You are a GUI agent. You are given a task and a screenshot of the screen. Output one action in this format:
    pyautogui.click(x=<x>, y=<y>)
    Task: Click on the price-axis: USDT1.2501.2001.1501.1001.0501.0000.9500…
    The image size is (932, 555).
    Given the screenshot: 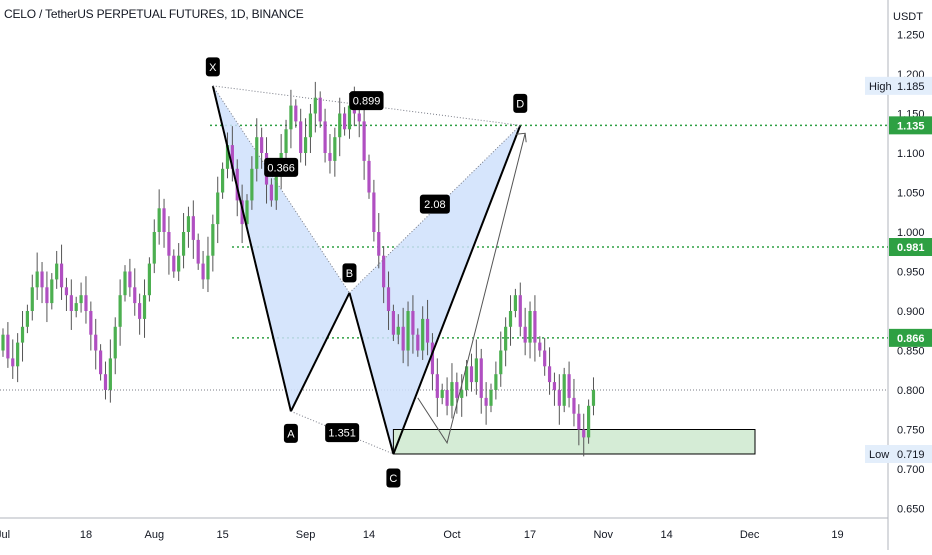 What is the action you would take?
    pyautogui.click(x=898, y=263)
    